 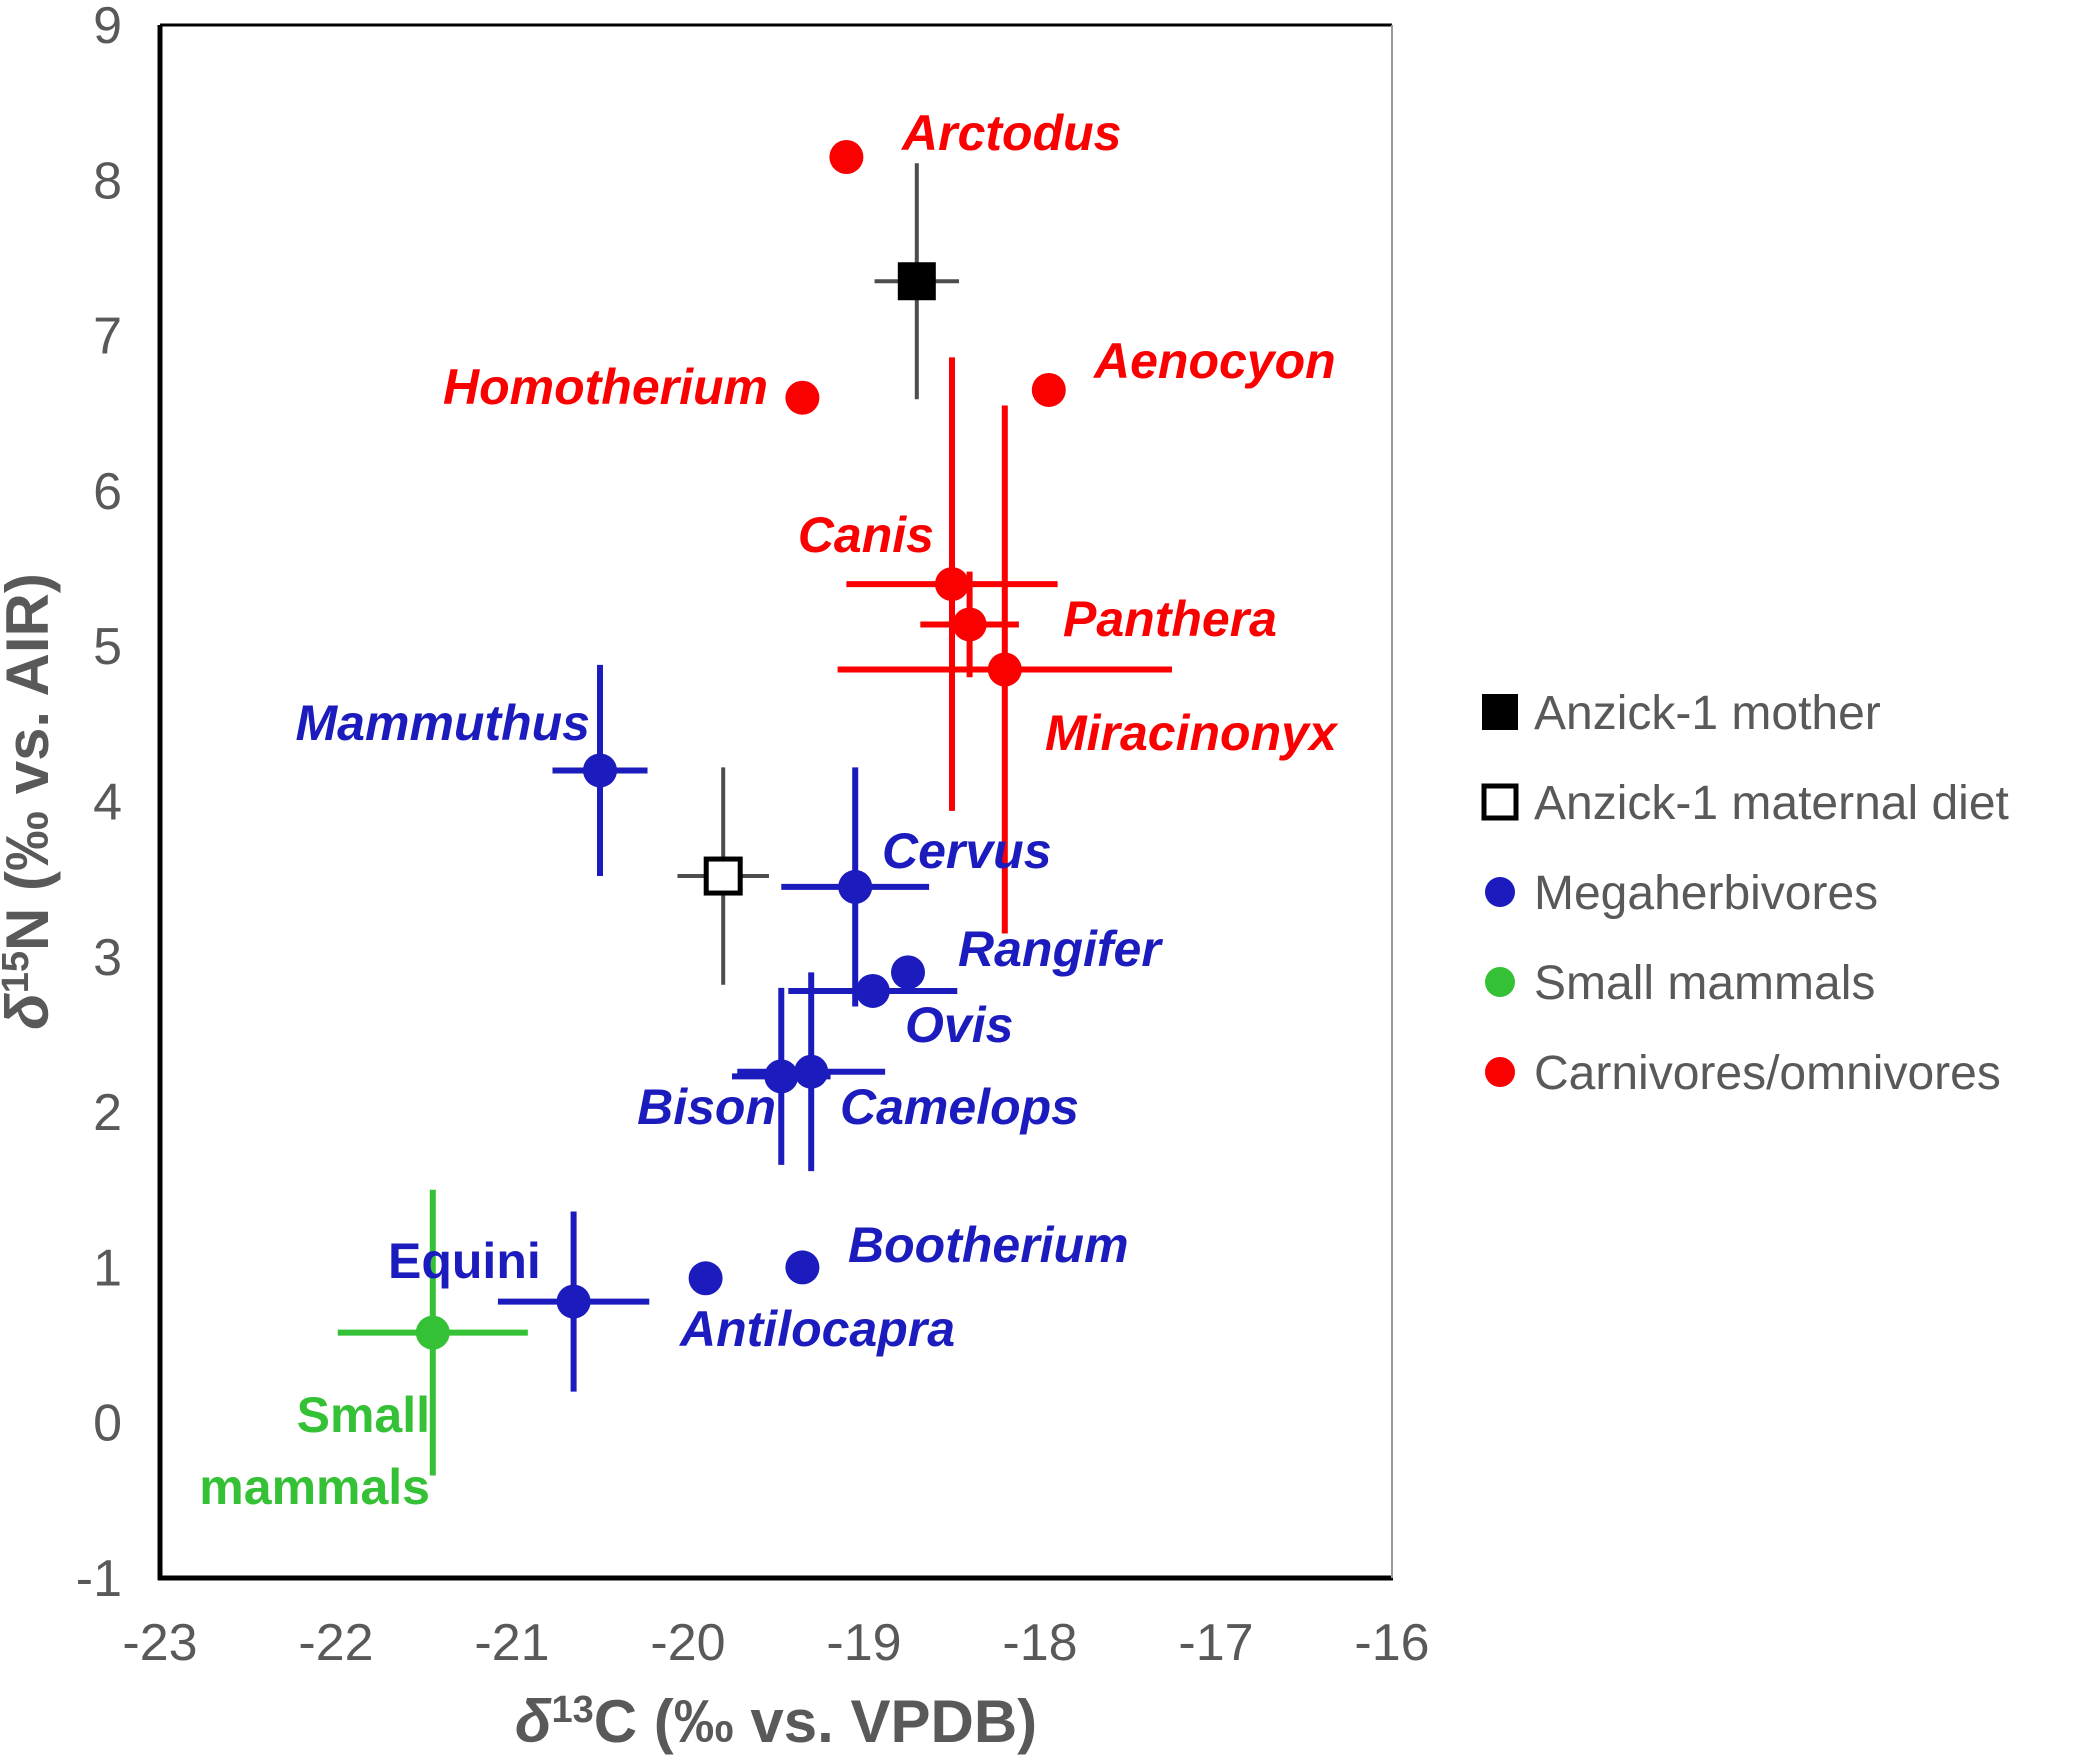 I want to click on y-tick-label-0: 0, so click(x=107, y=1424).